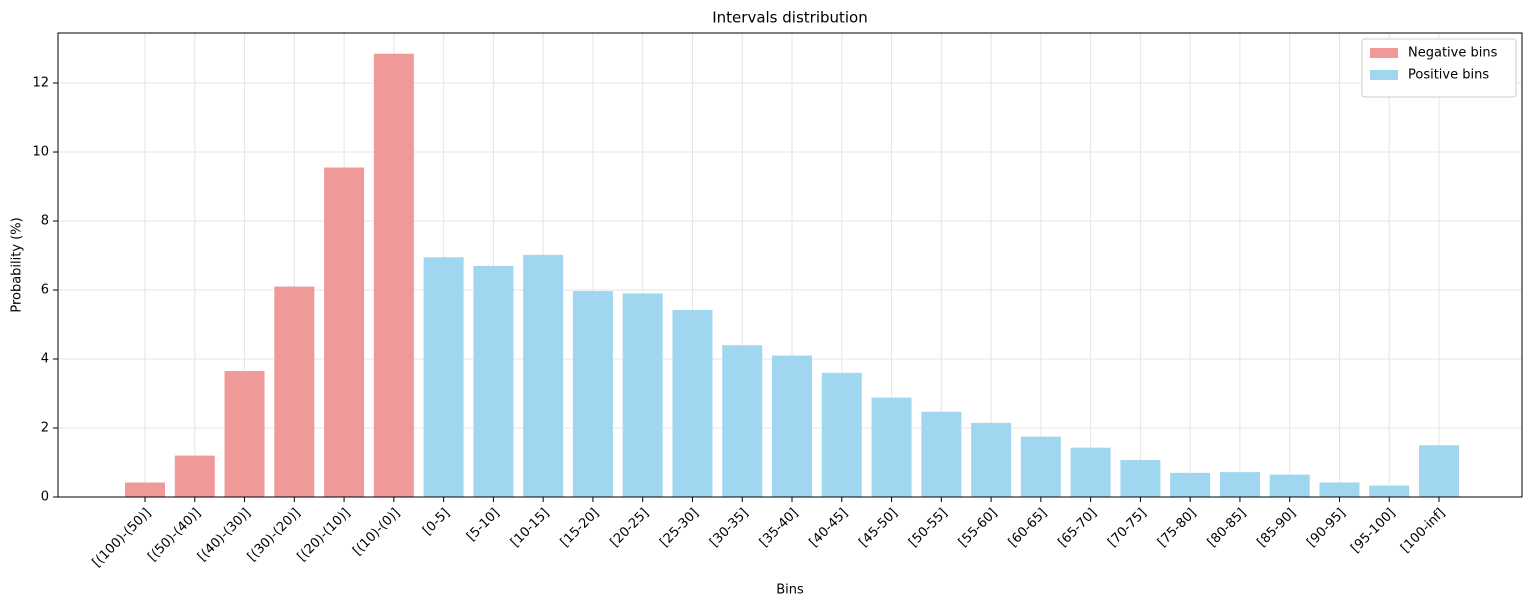 The width and height of the screenshot is (1536, 608). What do you see at coordinates (376, 532) in the screenshot?
I see `x-tick-label: [(10)-(0)]` at bounding box center [376, 532].